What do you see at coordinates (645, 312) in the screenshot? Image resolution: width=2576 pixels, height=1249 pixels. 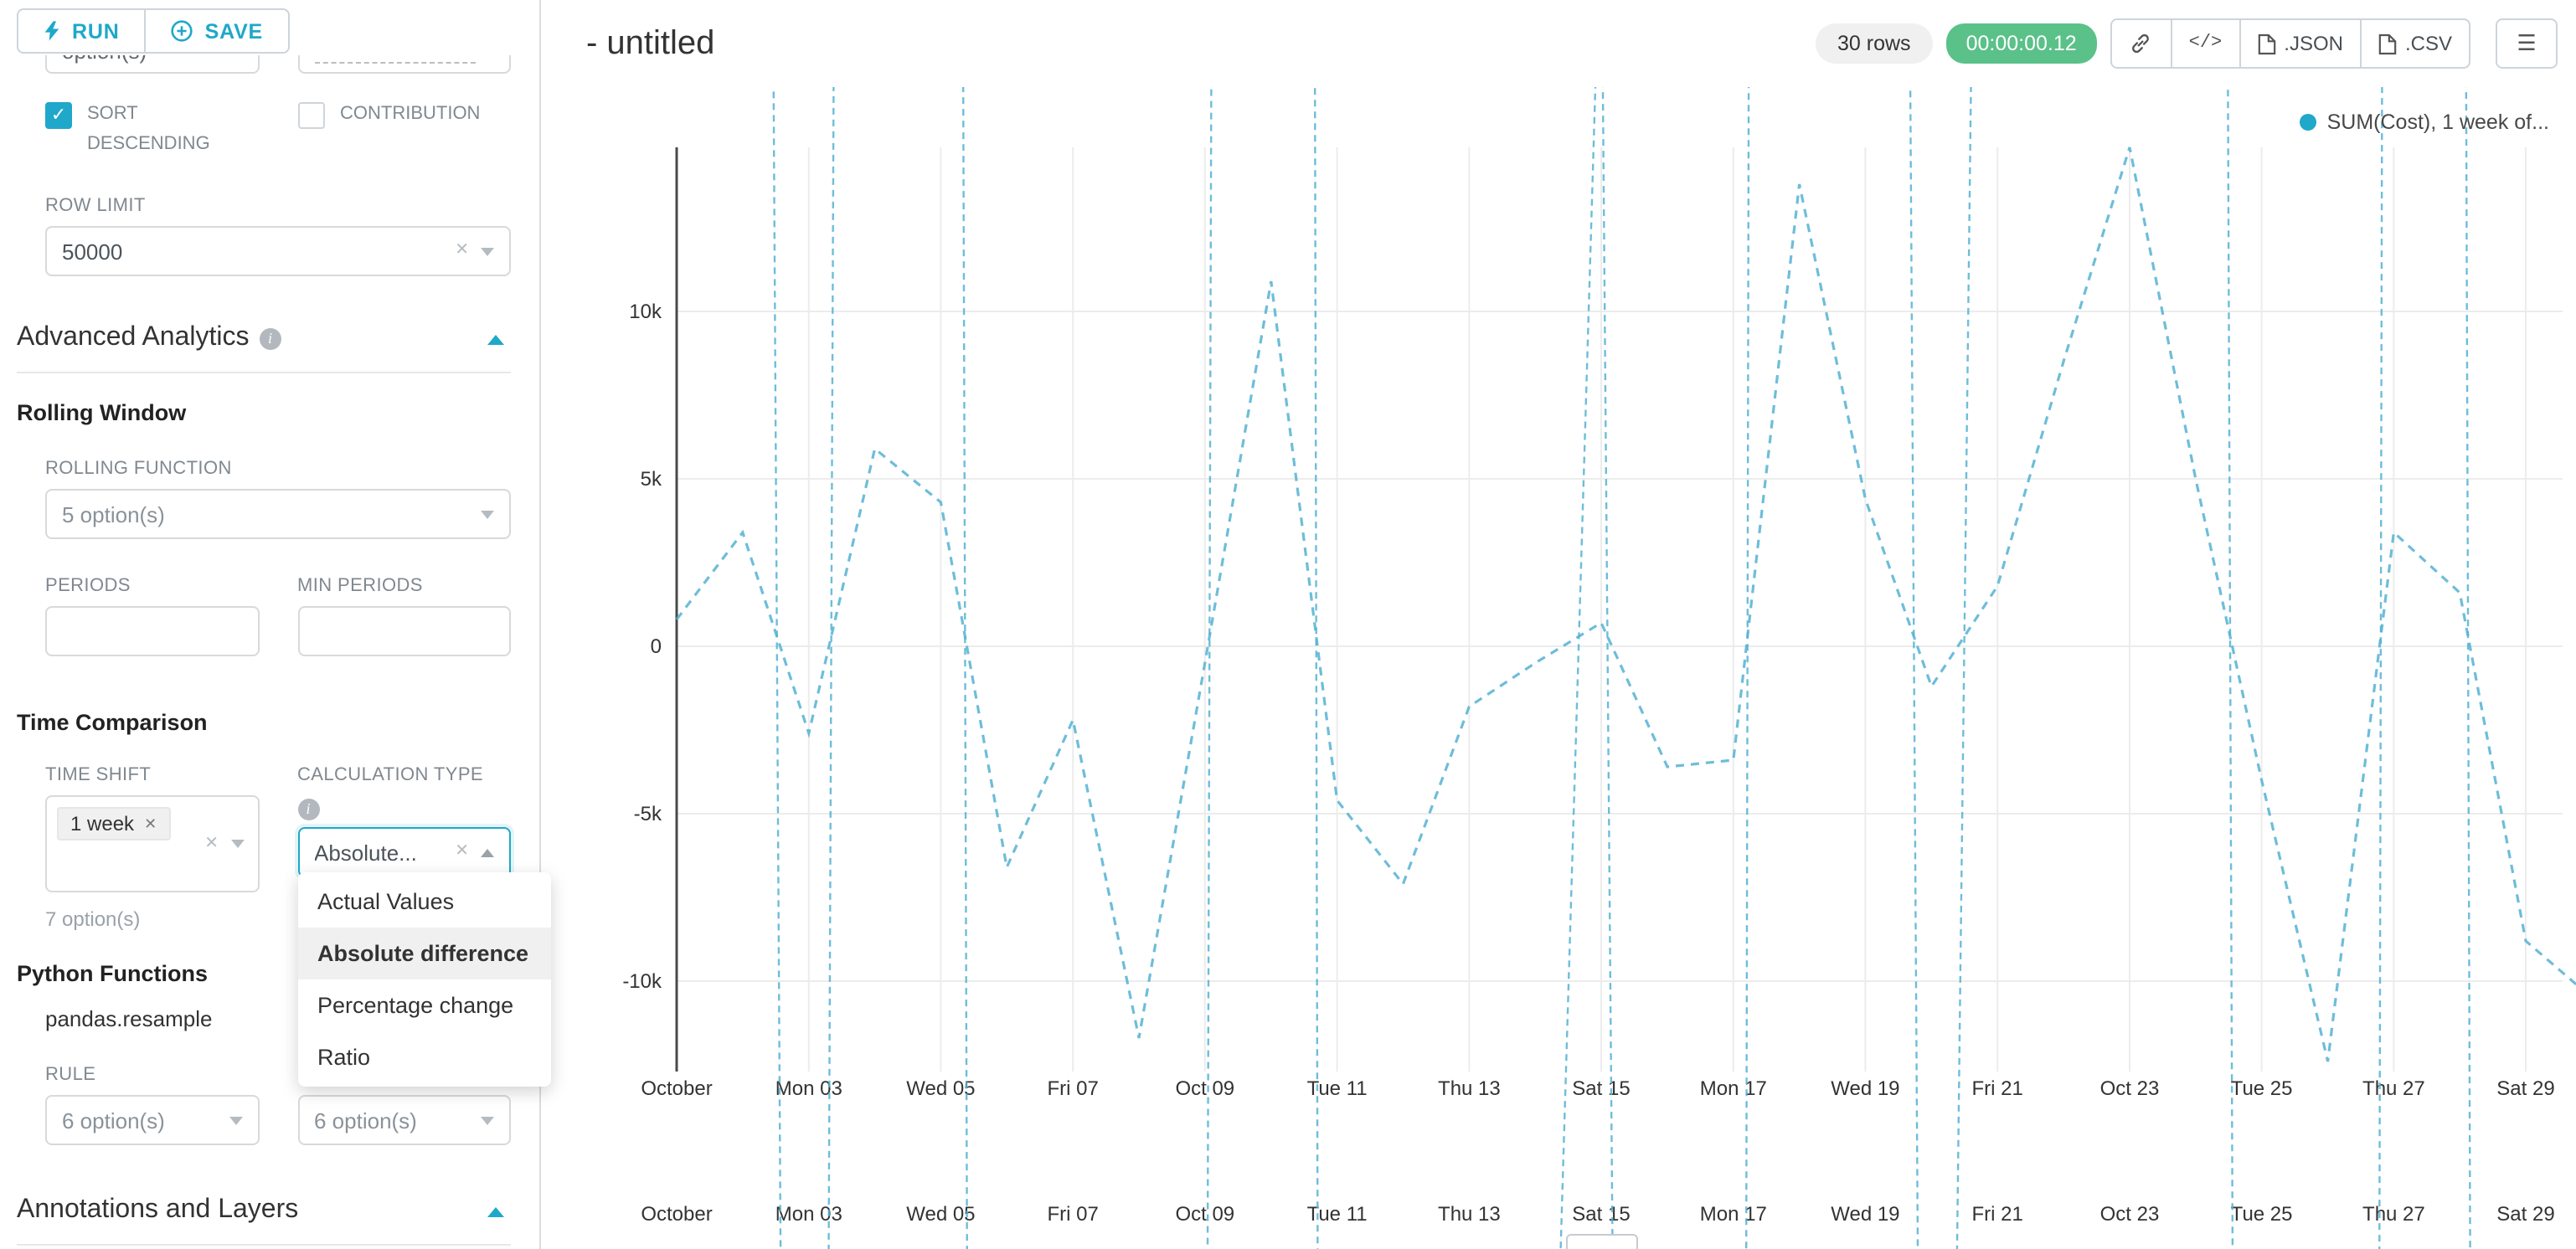 I see `svg-text: 10k` at bounding box center [645, 312].